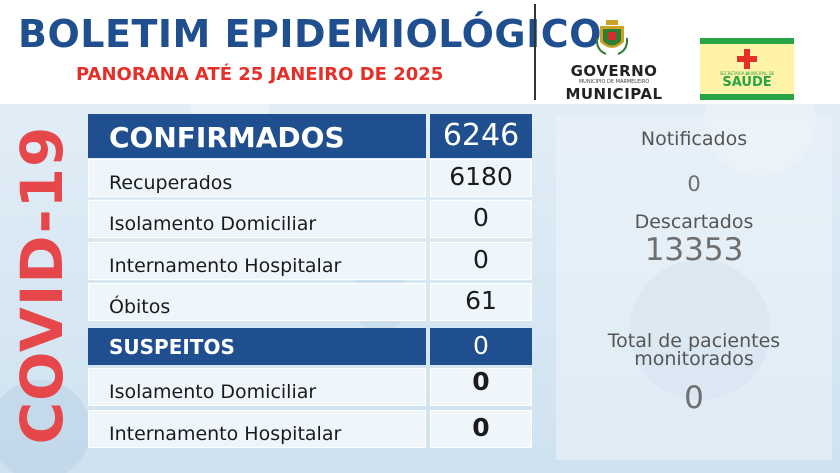  What do you see at coordinates (310, 302) in the screenshot?
I see `table-row: Óbitos 61` at bounding box center [310, 302].